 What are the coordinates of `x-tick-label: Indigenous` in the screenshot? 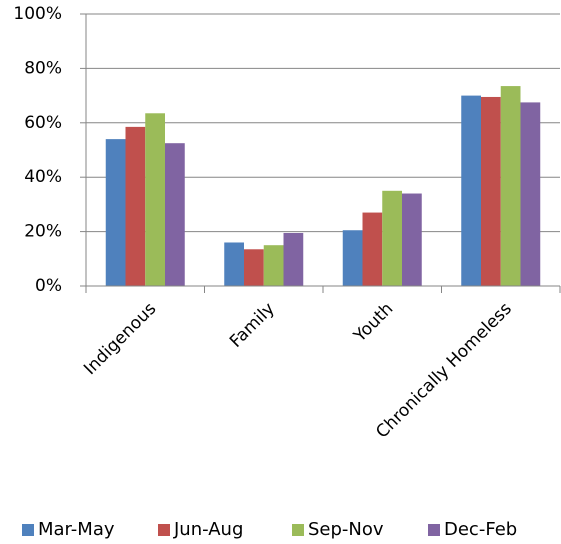 It's located at (120, 339).